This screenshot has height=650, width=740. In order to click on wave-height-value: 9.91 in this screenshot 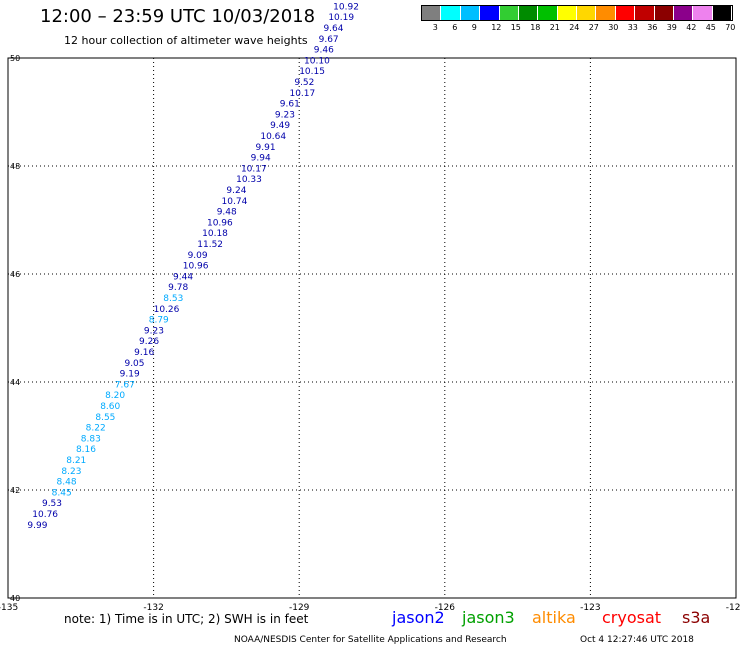, I will do `click(266, 148)`.